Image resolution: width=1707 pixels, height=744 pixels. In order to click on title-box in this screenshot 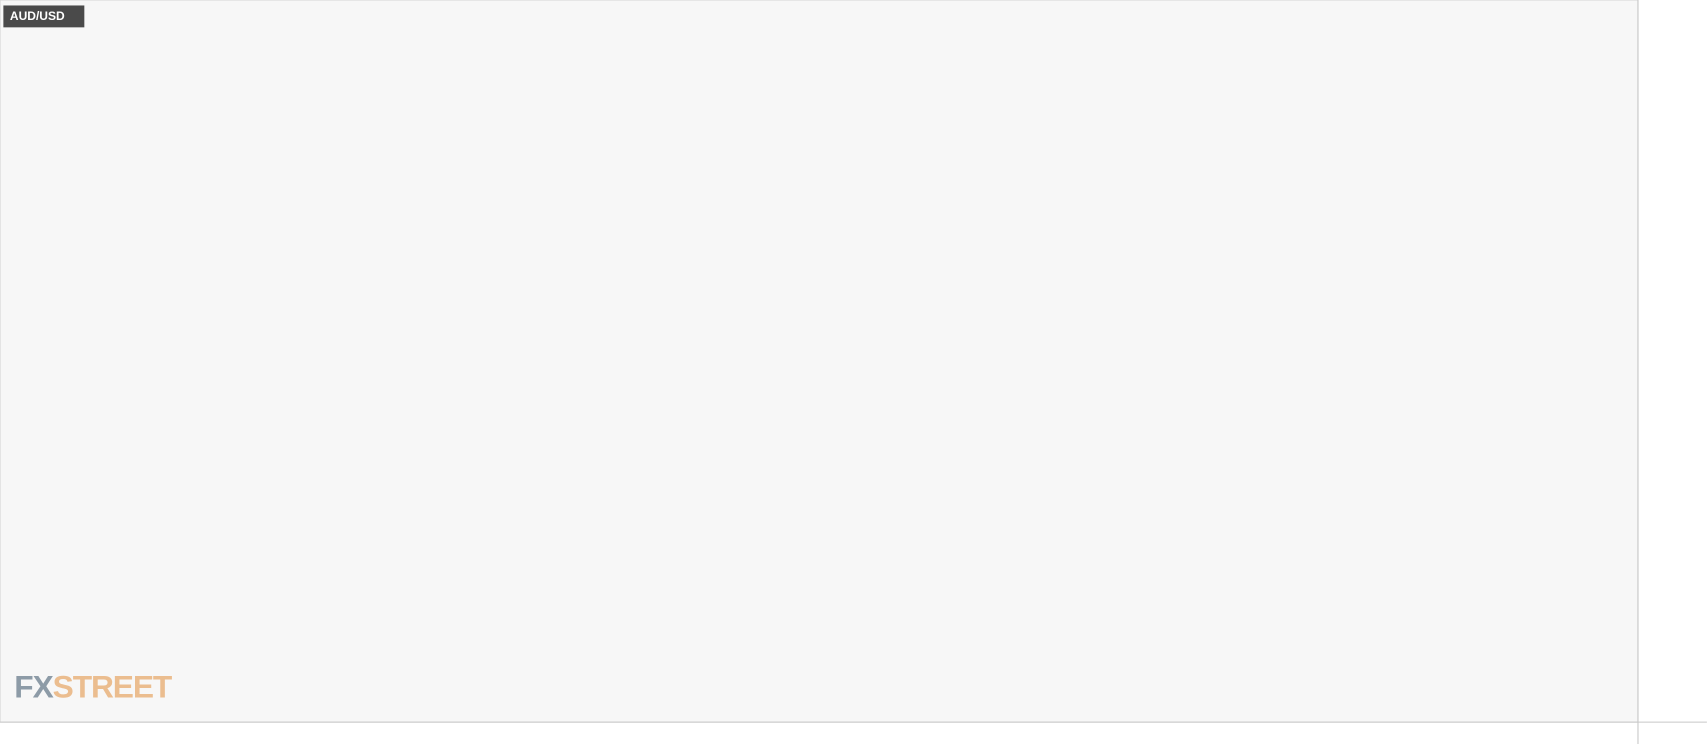, I will do `click(44, 16)`.